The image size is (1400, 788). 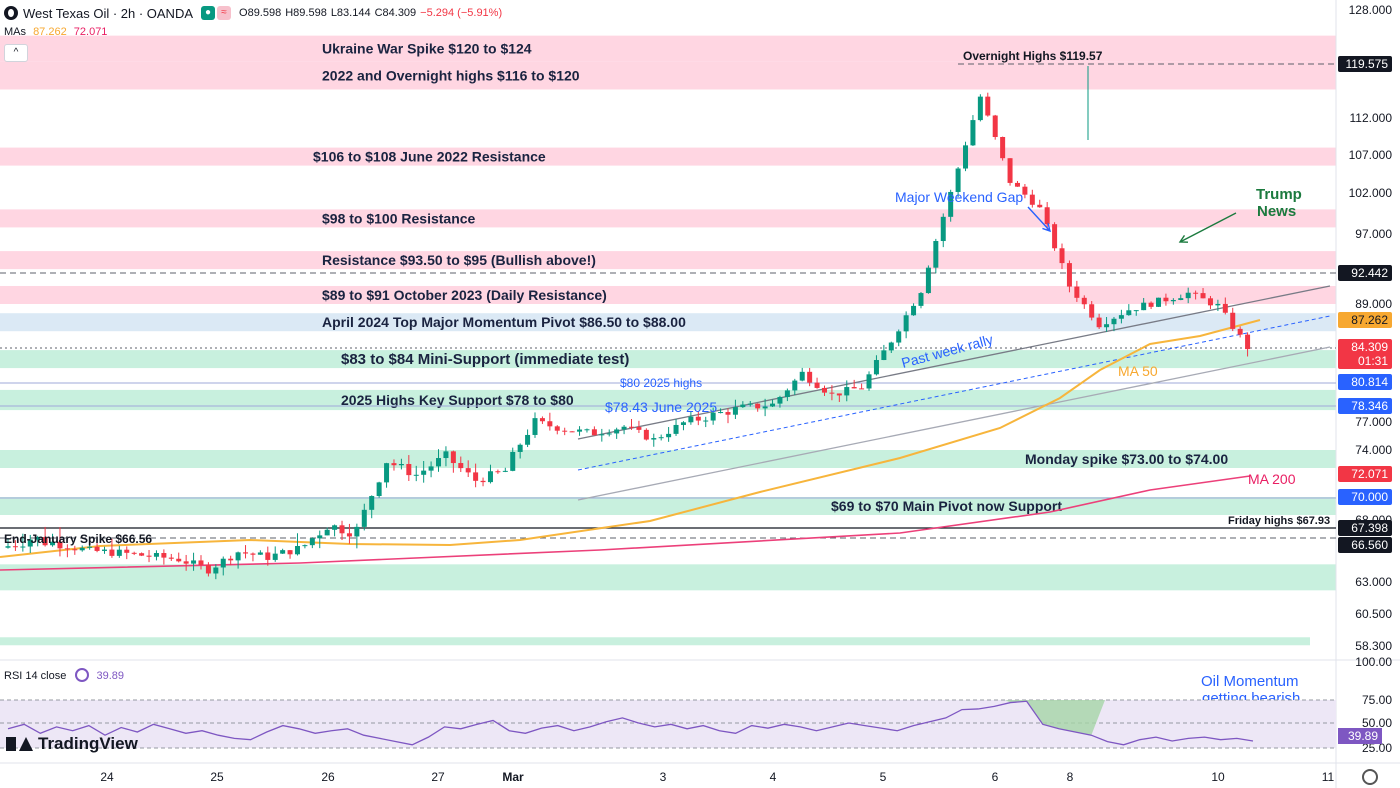 What do you see at coordinates (11, 13) in the screenshot?
I see `symbol-logo-icon` at bounding box center [11, 13].